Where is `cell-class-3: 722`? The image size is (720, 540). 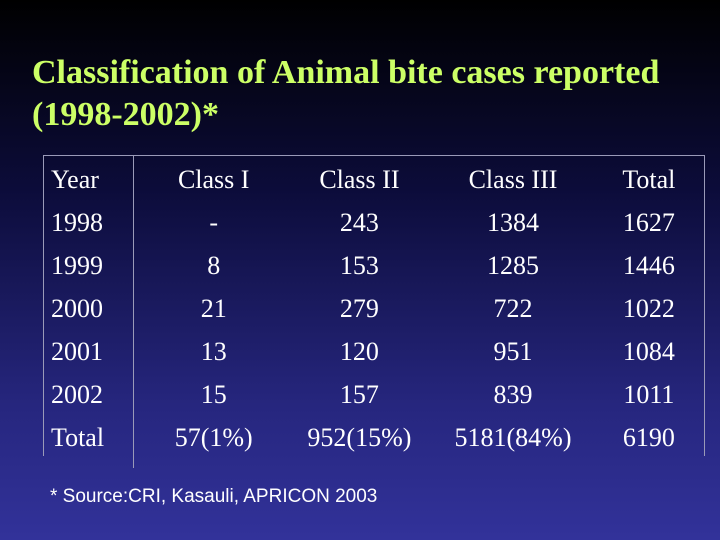
cell-class-3: 722 is located at coordinates (513, 308).